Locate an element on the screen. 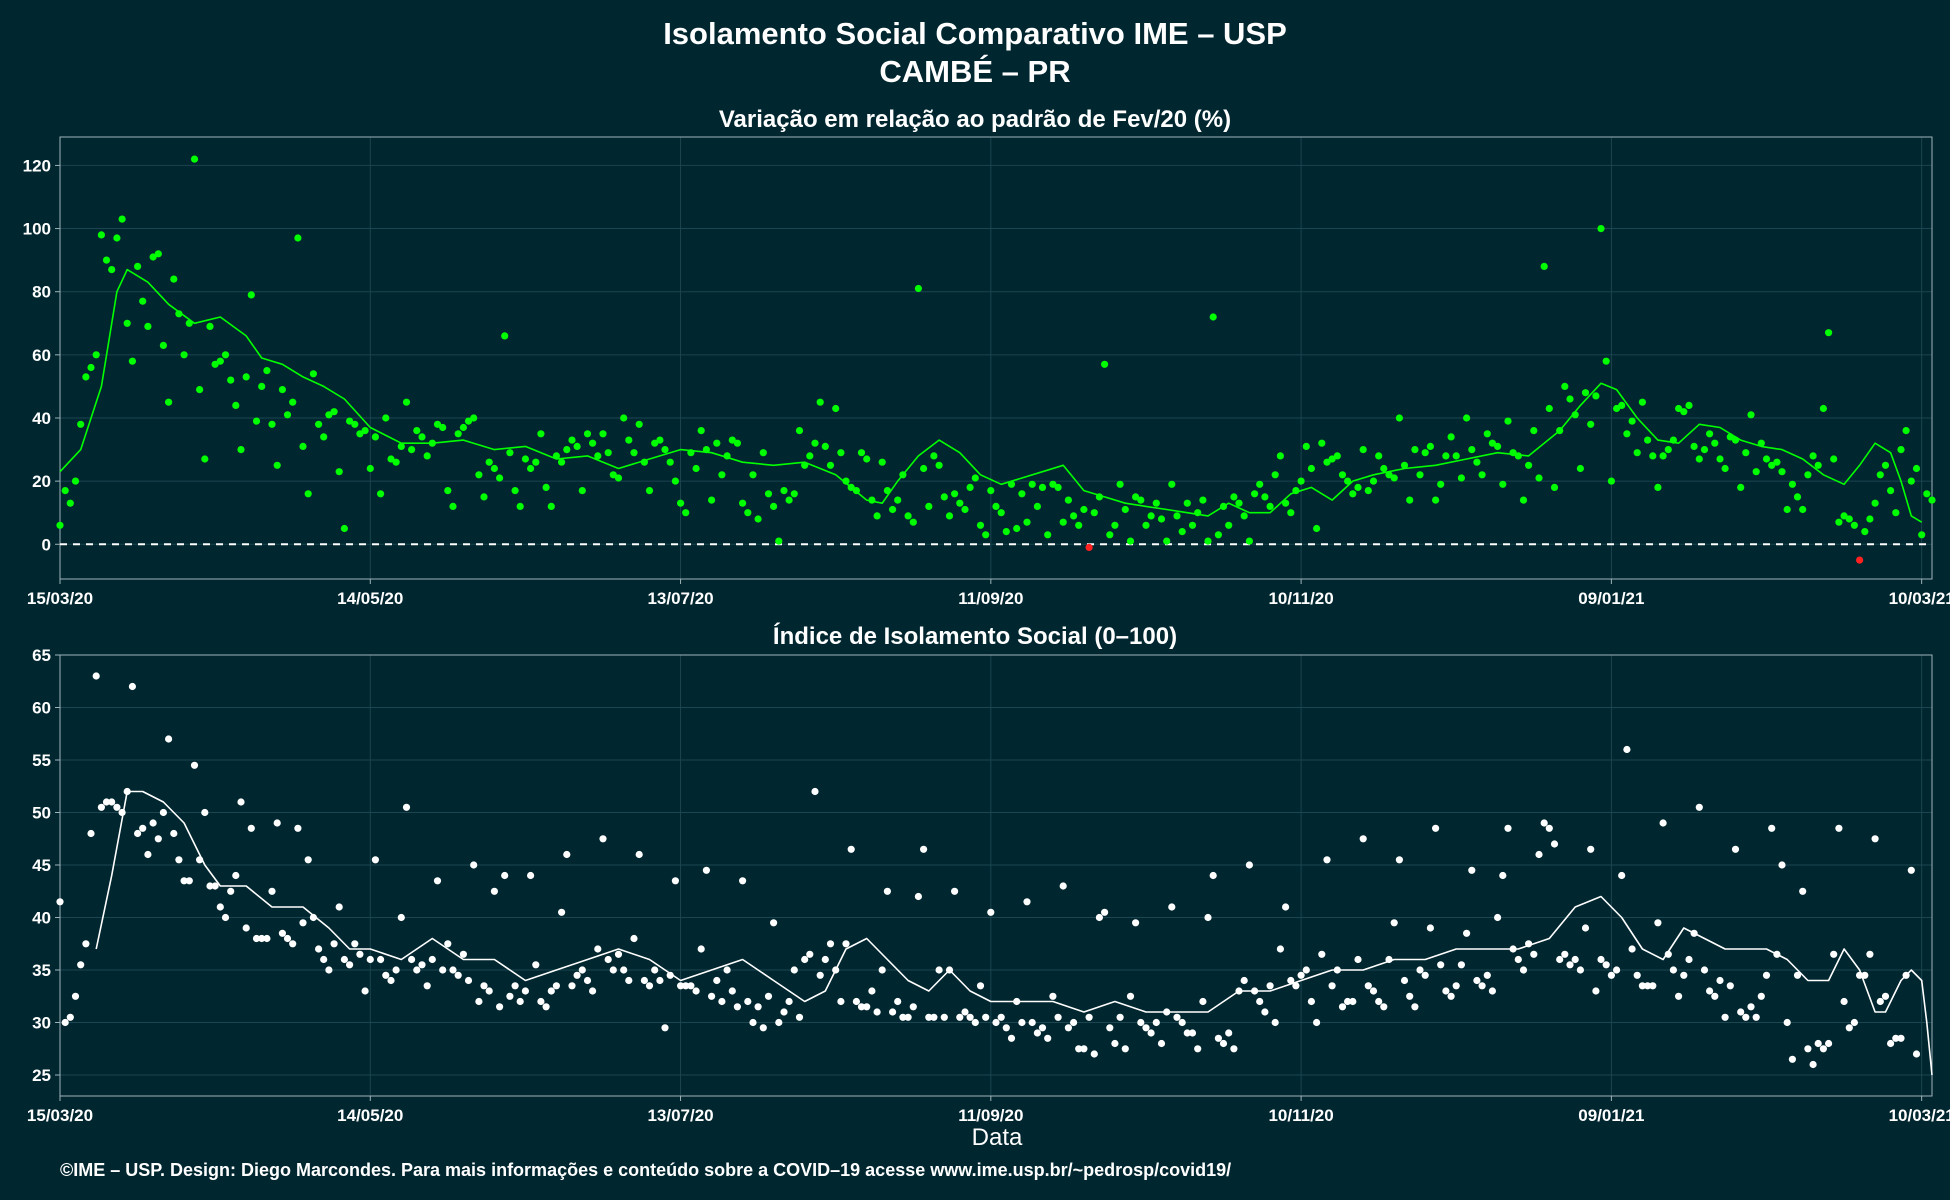 This screenshot has width=1950, height=1200. y-tick-label: 25 is located at coordinates (41, 1075).